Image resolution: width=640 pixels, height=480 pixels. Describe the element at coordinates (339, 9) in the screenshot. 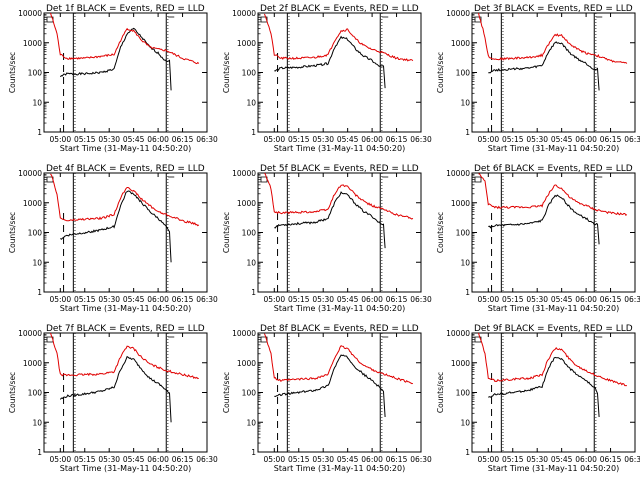

I see `chart-title: Det 2f BLACK = Events, RED = LLD` at that location.